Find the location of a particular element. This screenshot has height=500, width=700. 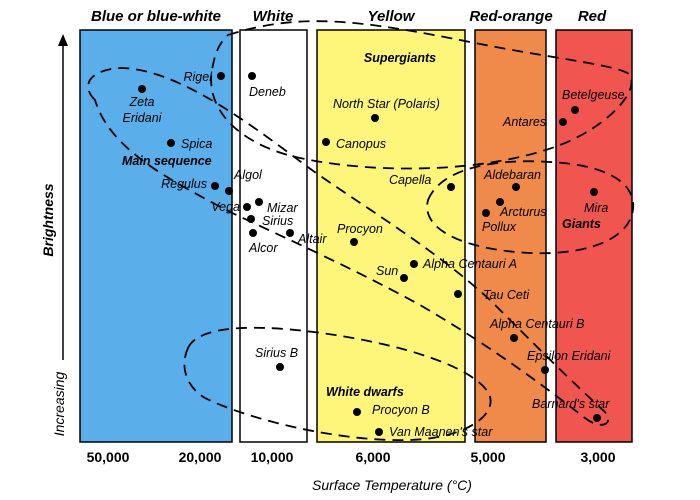

star-dot-mizar is located at coordinates (259, 202).